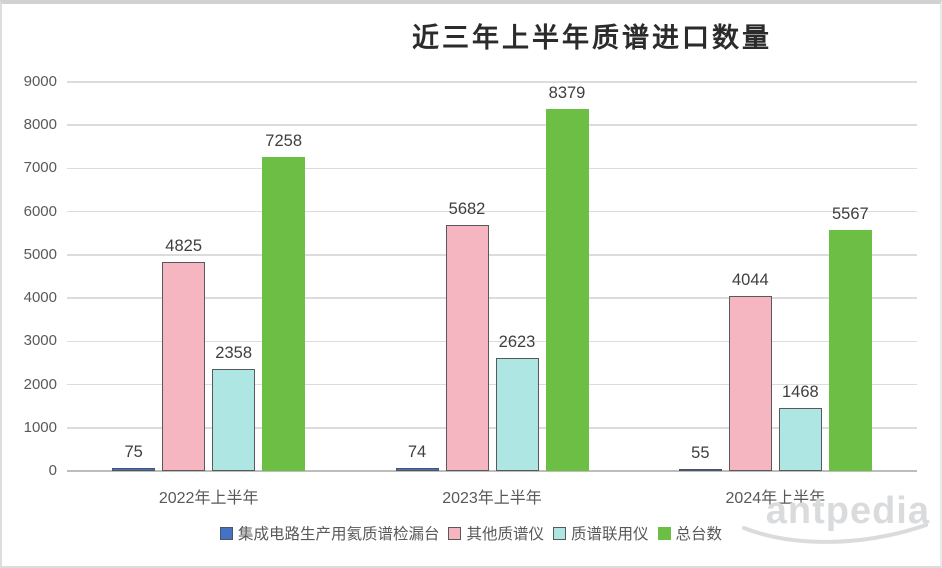 The width and height of the screenshot is (942, 568). I want to click on legend-label: 其他质谱仪, so click(505, 534).